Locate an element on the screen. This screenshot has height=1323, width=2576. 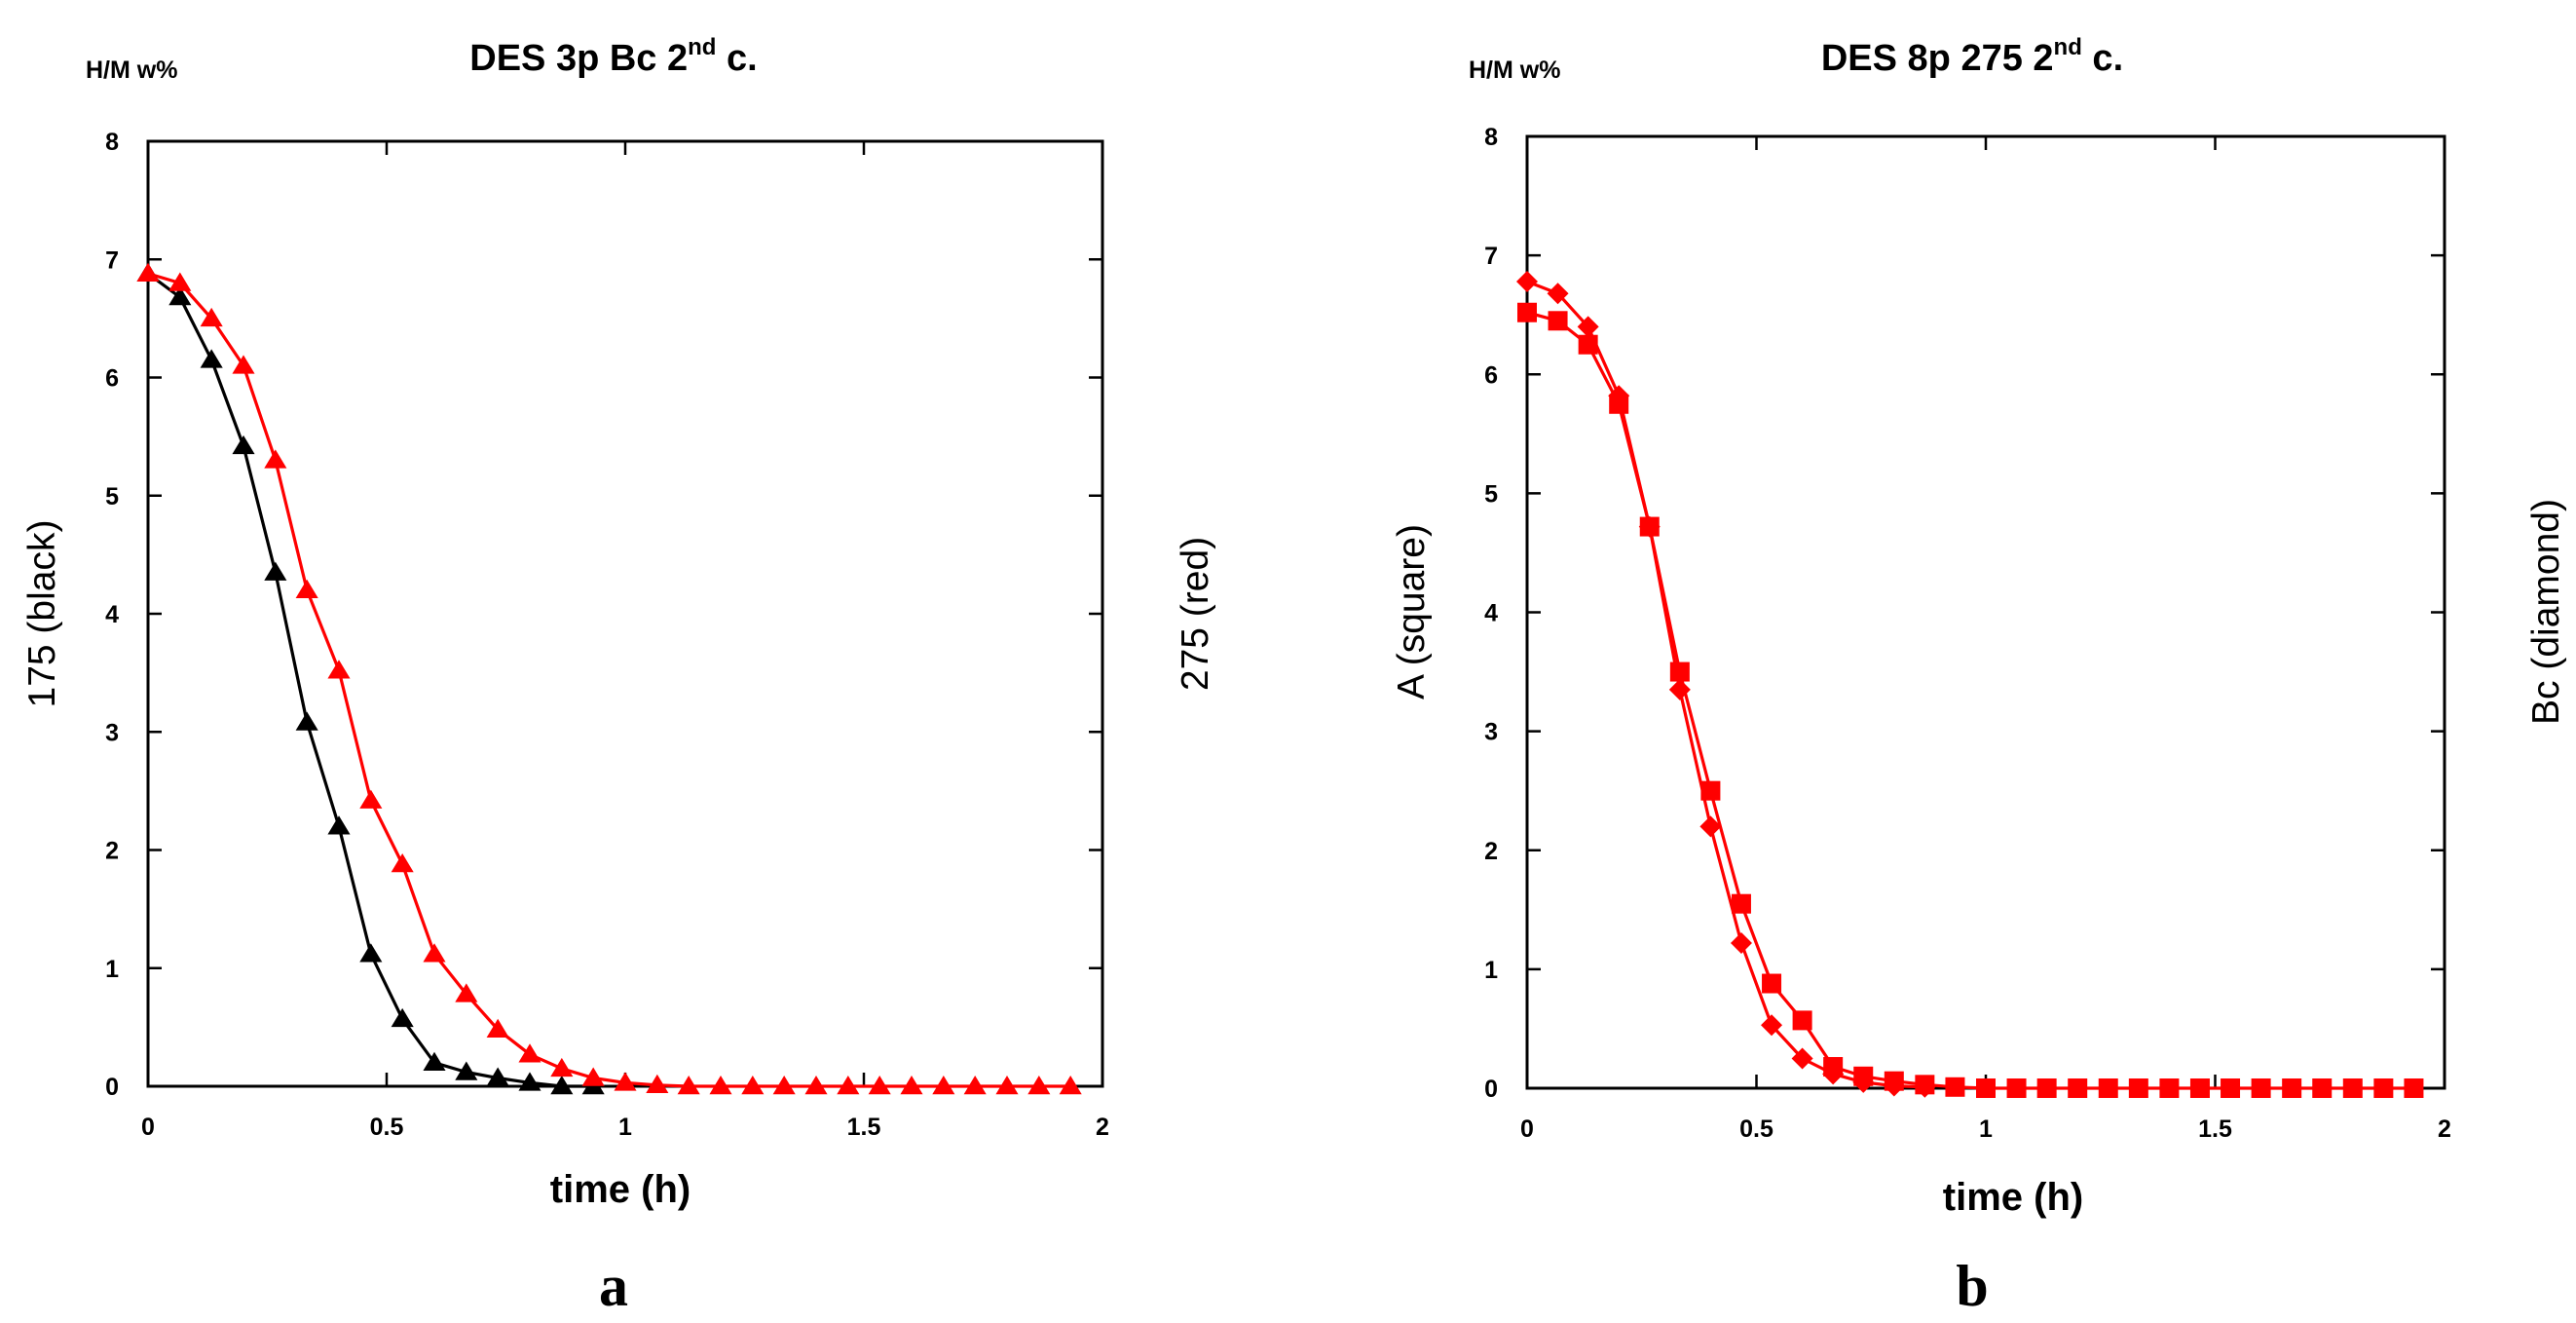
chart-b-ytick-label-0: 0 is located at coordinates (1491, 1089).